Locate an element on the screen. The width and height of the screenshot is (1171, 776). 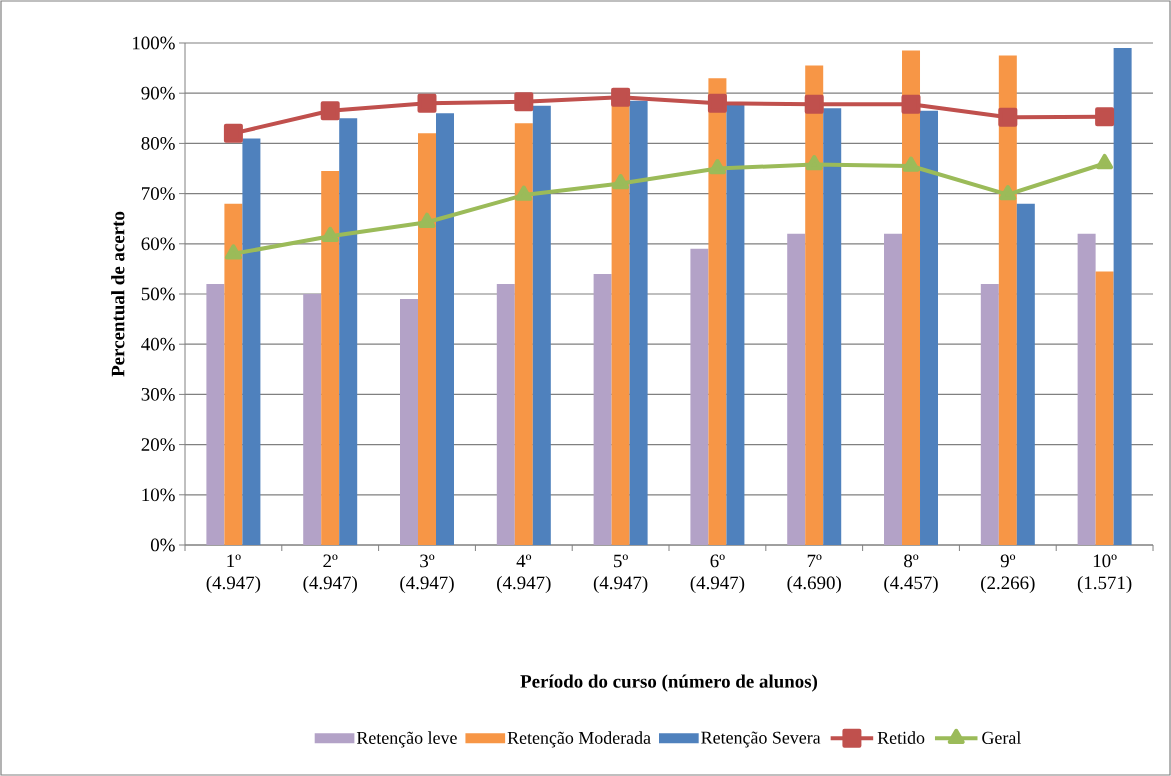
legend-label: Retenção leve is located at coordinates (406, 739).